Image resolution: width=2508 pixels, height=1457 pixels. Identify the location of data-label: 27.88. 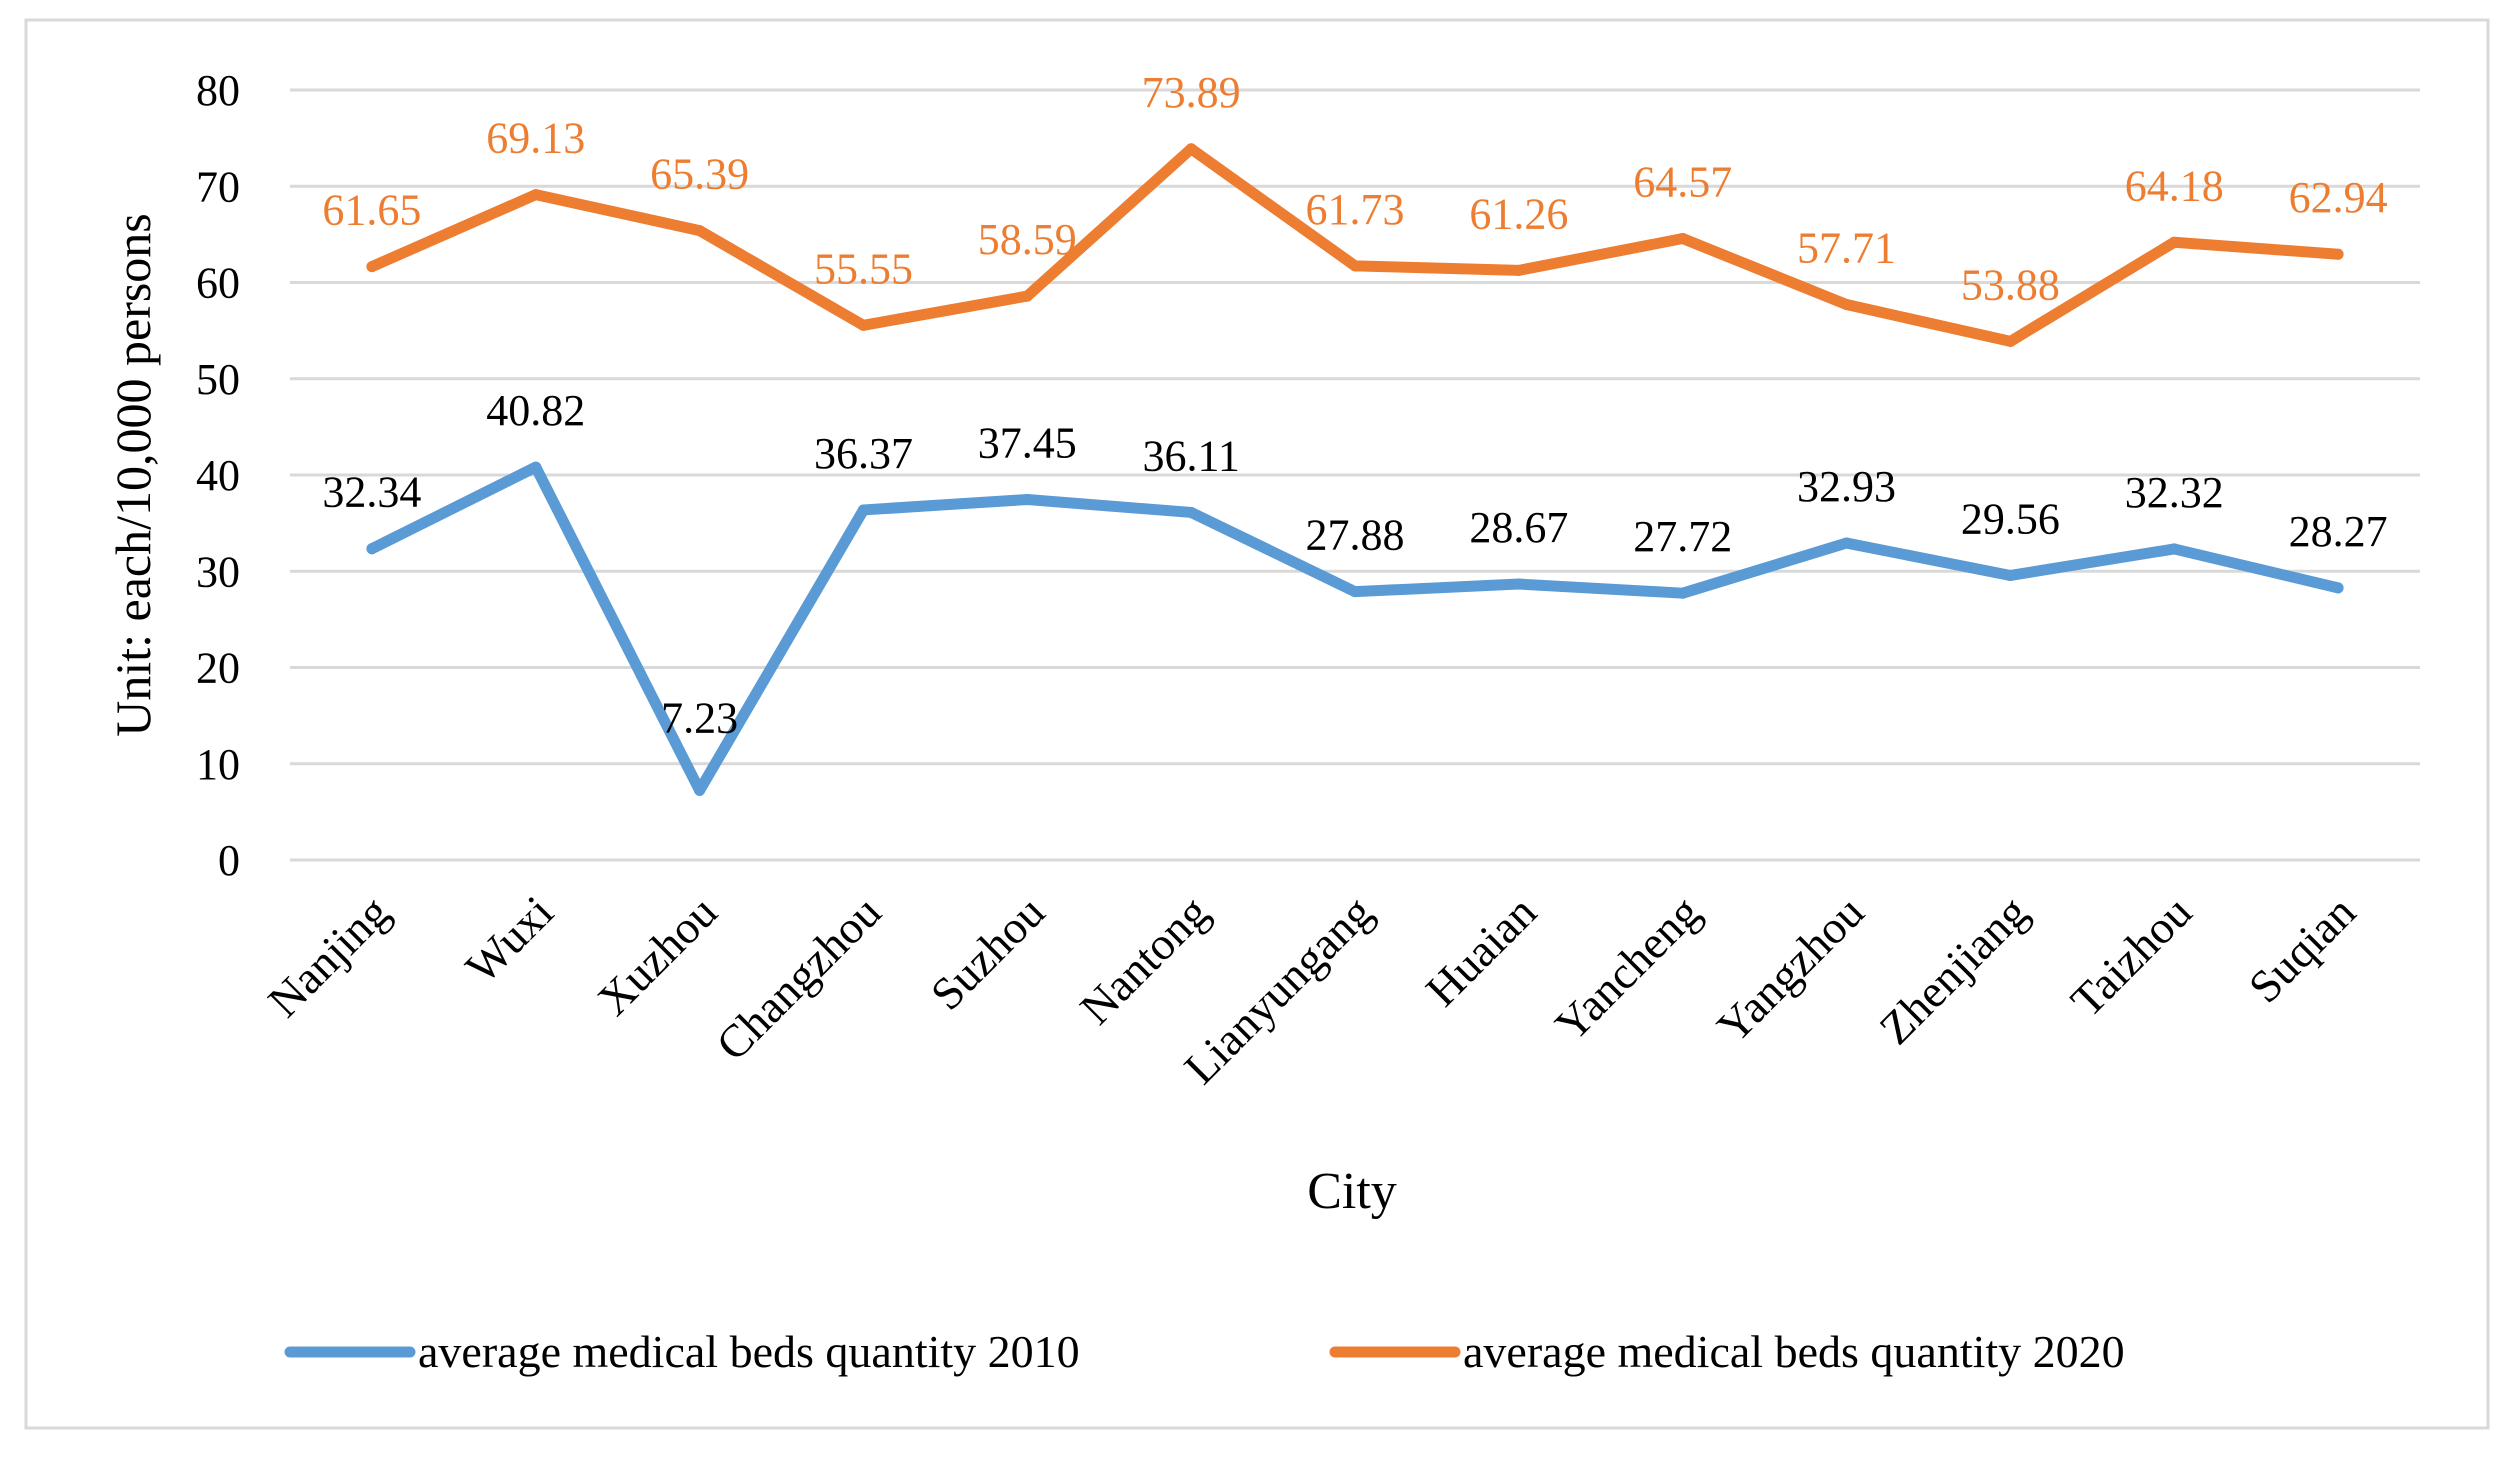
(1355, 535).